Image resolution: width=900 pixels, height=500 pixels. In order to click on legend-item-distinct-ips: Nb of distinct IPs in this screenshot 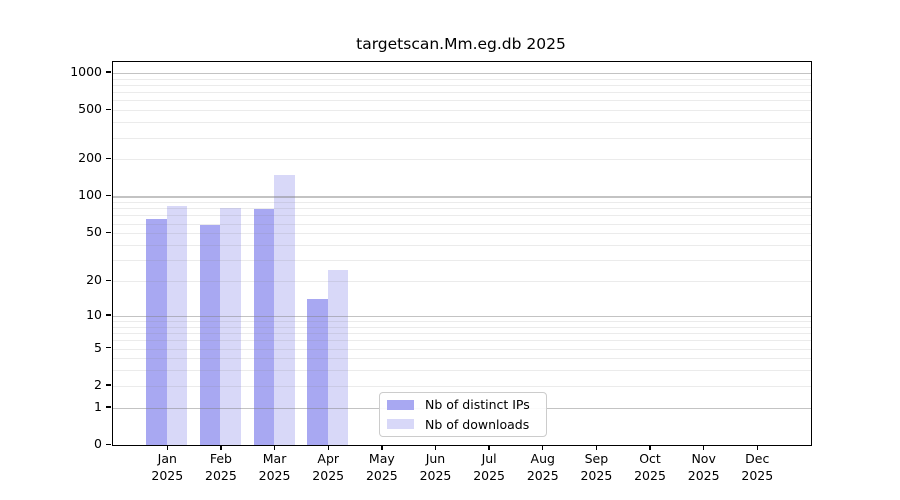, I will do `click(462, 405)`.